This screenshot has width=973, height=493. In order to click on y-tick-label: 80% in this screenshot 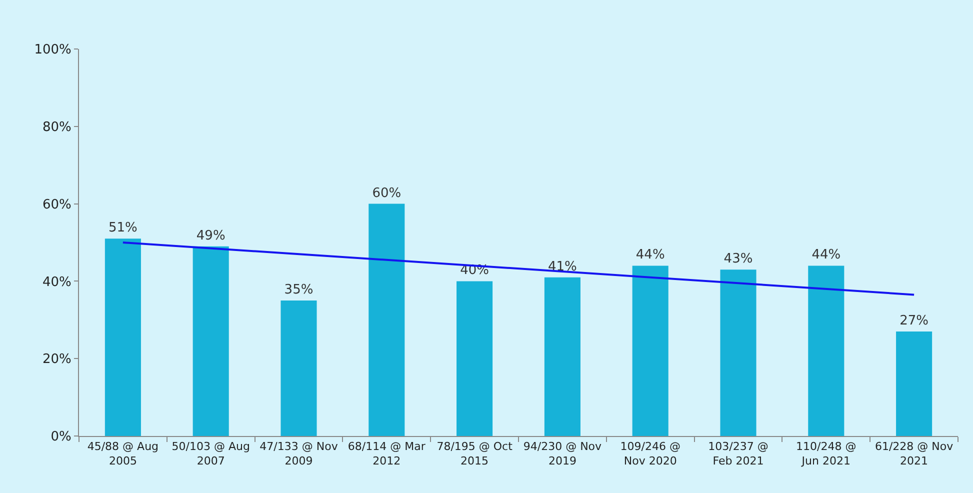, I will do `click(57, 127)`.